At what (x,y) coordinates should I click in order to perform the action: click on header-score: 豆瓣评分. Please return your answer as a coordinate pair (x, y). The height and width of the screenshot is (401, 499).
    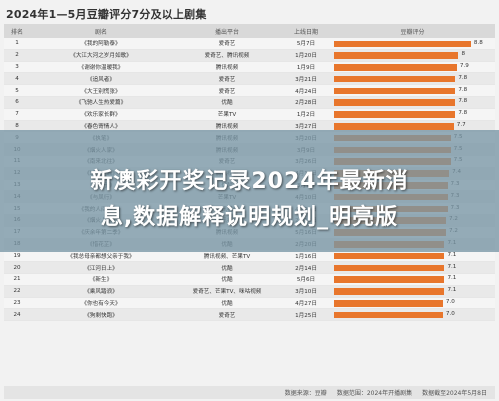
    Looking at the image, I should click on (412, 32).